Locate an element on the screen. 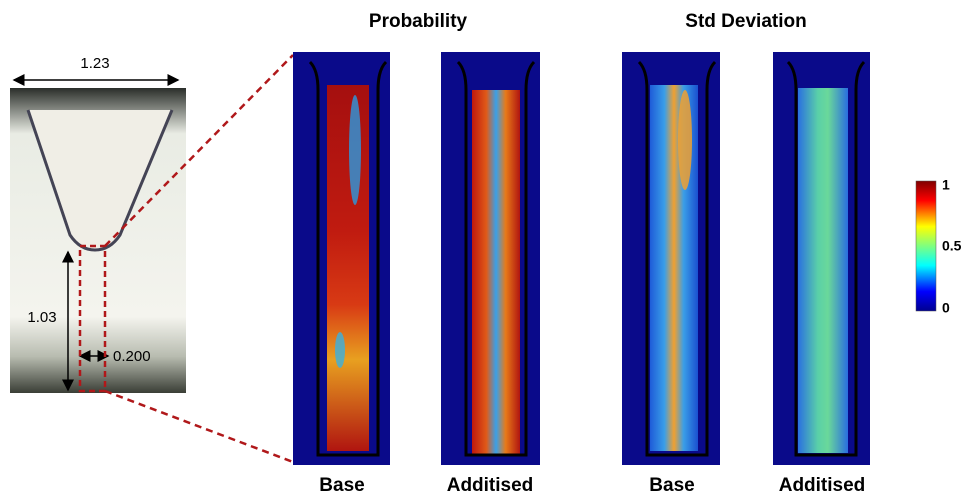 The width and height of the screenshot is (973, 500). height-label: 1.03 is located at coordinates (41, 317).